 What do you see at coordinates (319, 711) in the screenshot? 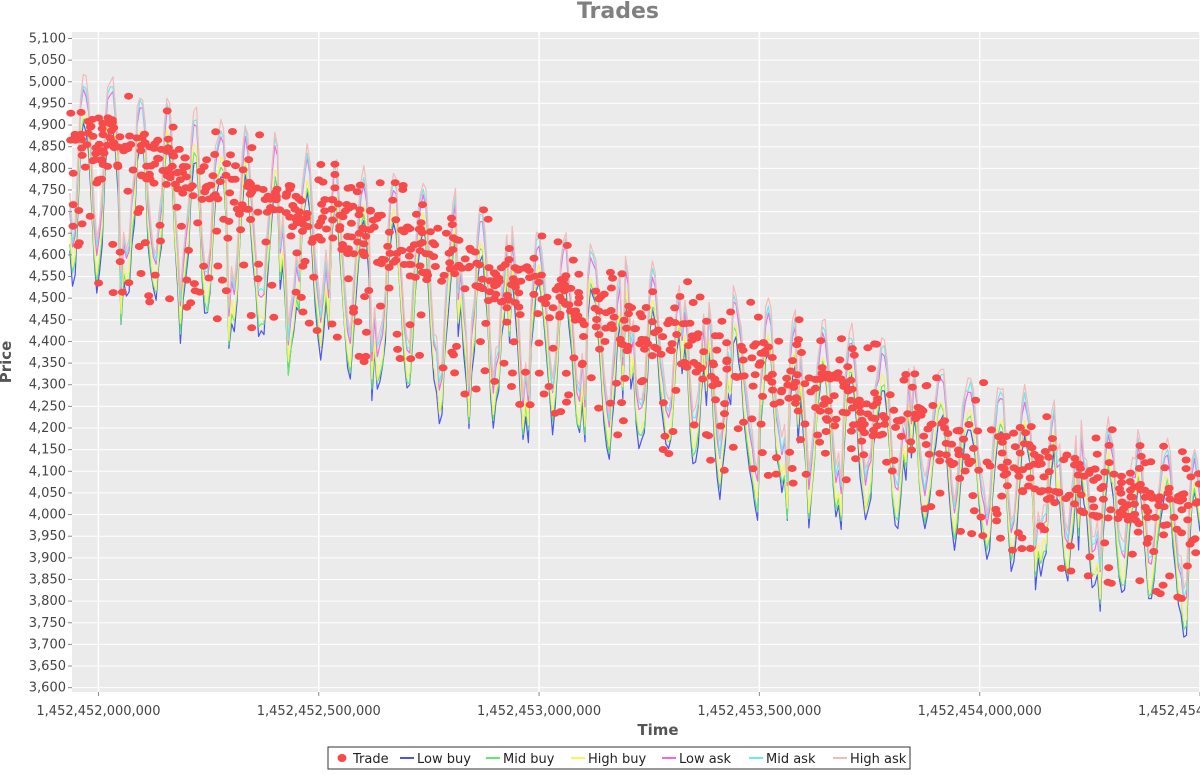
I see `x-tick-label: 1,452,452,500,000` at bounding box center [319, 711].